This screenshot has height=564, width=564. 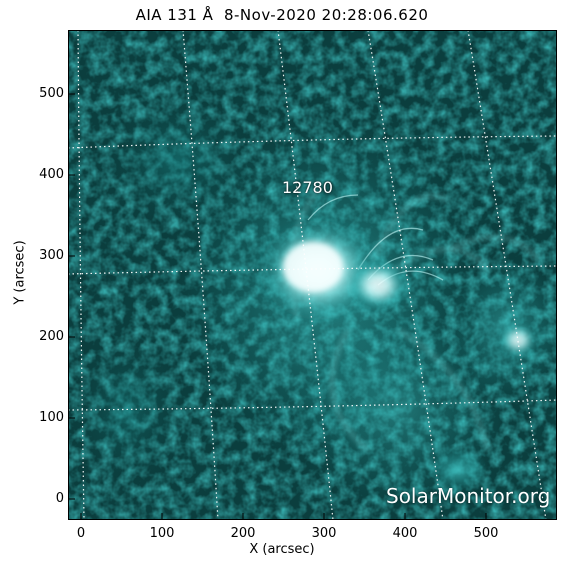 What do you see at coordinates (51, 336) in the screenshot?
I see `y-tick-label: 200` at bounding box center [51, 336].